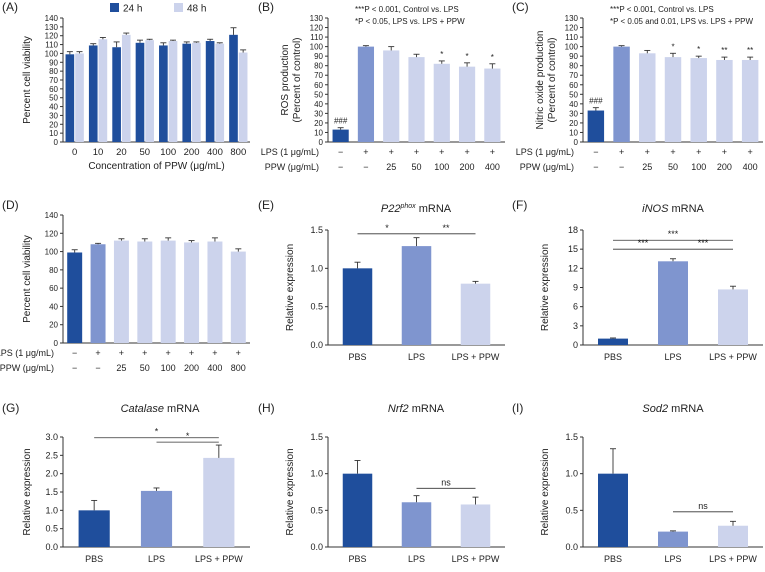  Describe the element at coordinates (52, 27) in the screenshot. I see `y-tick-label-a: 130` at that location.